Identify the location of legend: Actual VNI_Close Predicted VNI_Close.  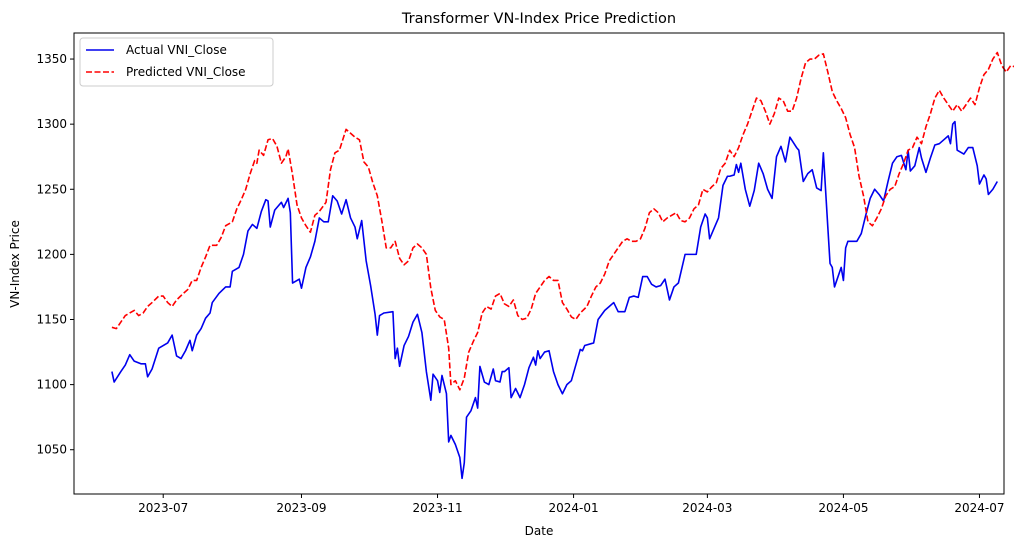
(176, 62).